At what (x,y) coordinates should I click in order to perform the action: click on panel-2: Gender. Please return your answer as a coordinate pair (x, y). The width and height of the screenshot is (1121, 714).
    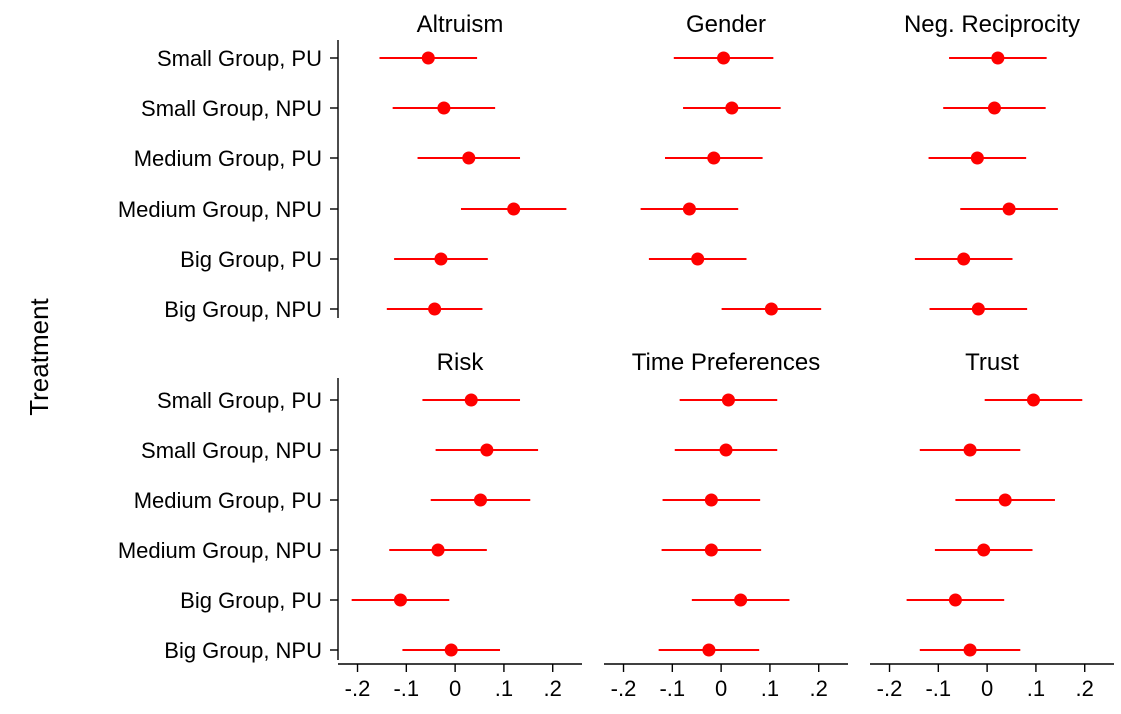
    Looking at the image, I should click on (731, 163).